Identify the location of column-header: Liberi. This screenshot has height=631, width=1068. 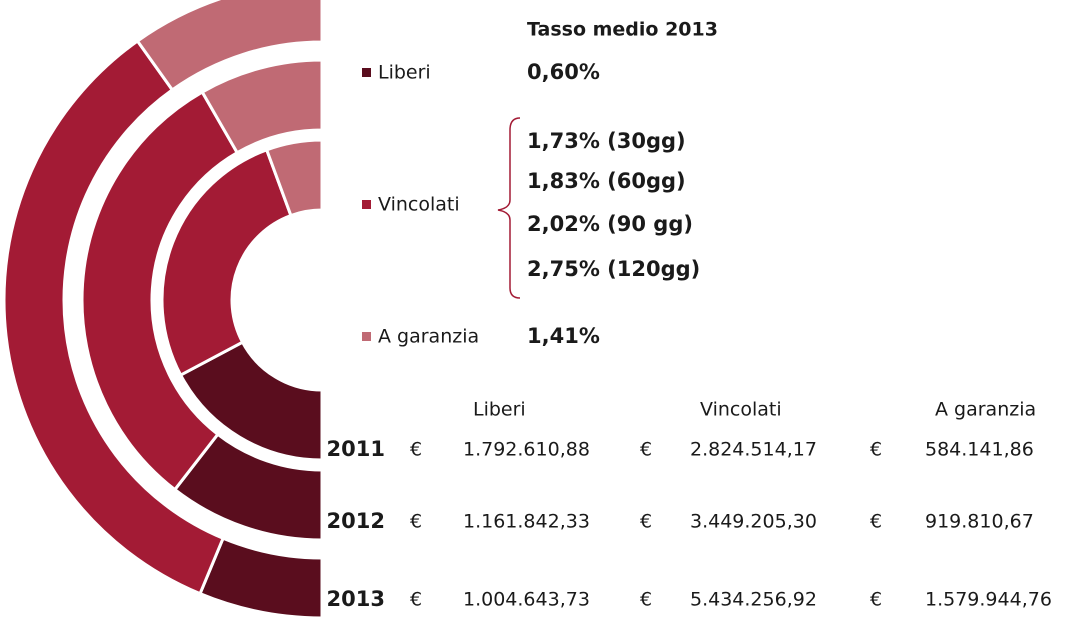
(499, 410).